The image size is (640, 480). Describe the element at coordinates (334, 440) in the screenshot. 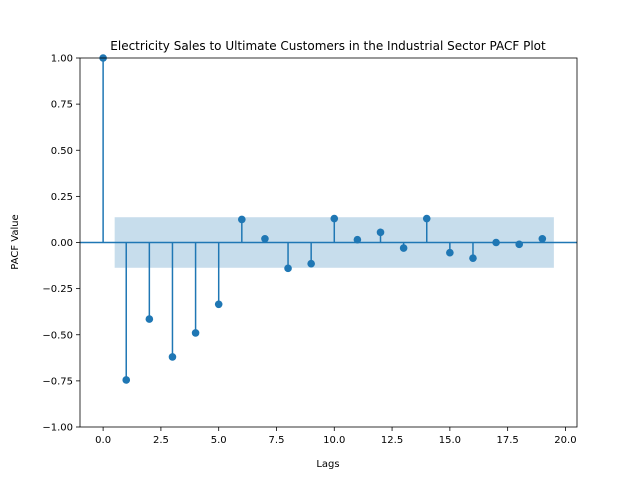

I see `x-tick-label: 10.0` at that location.